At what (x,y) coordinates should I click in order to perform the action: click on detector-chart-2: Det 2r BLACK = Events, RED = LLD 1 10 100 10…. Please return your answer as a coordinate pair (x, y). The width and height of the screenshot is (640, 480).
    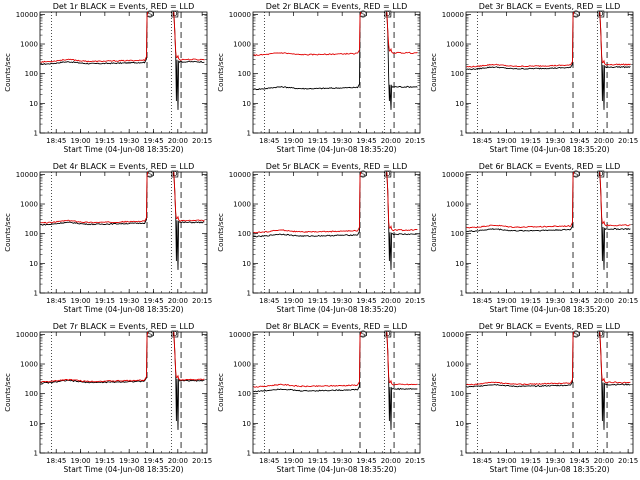
    Looking at the image, I should click on (321, 78).